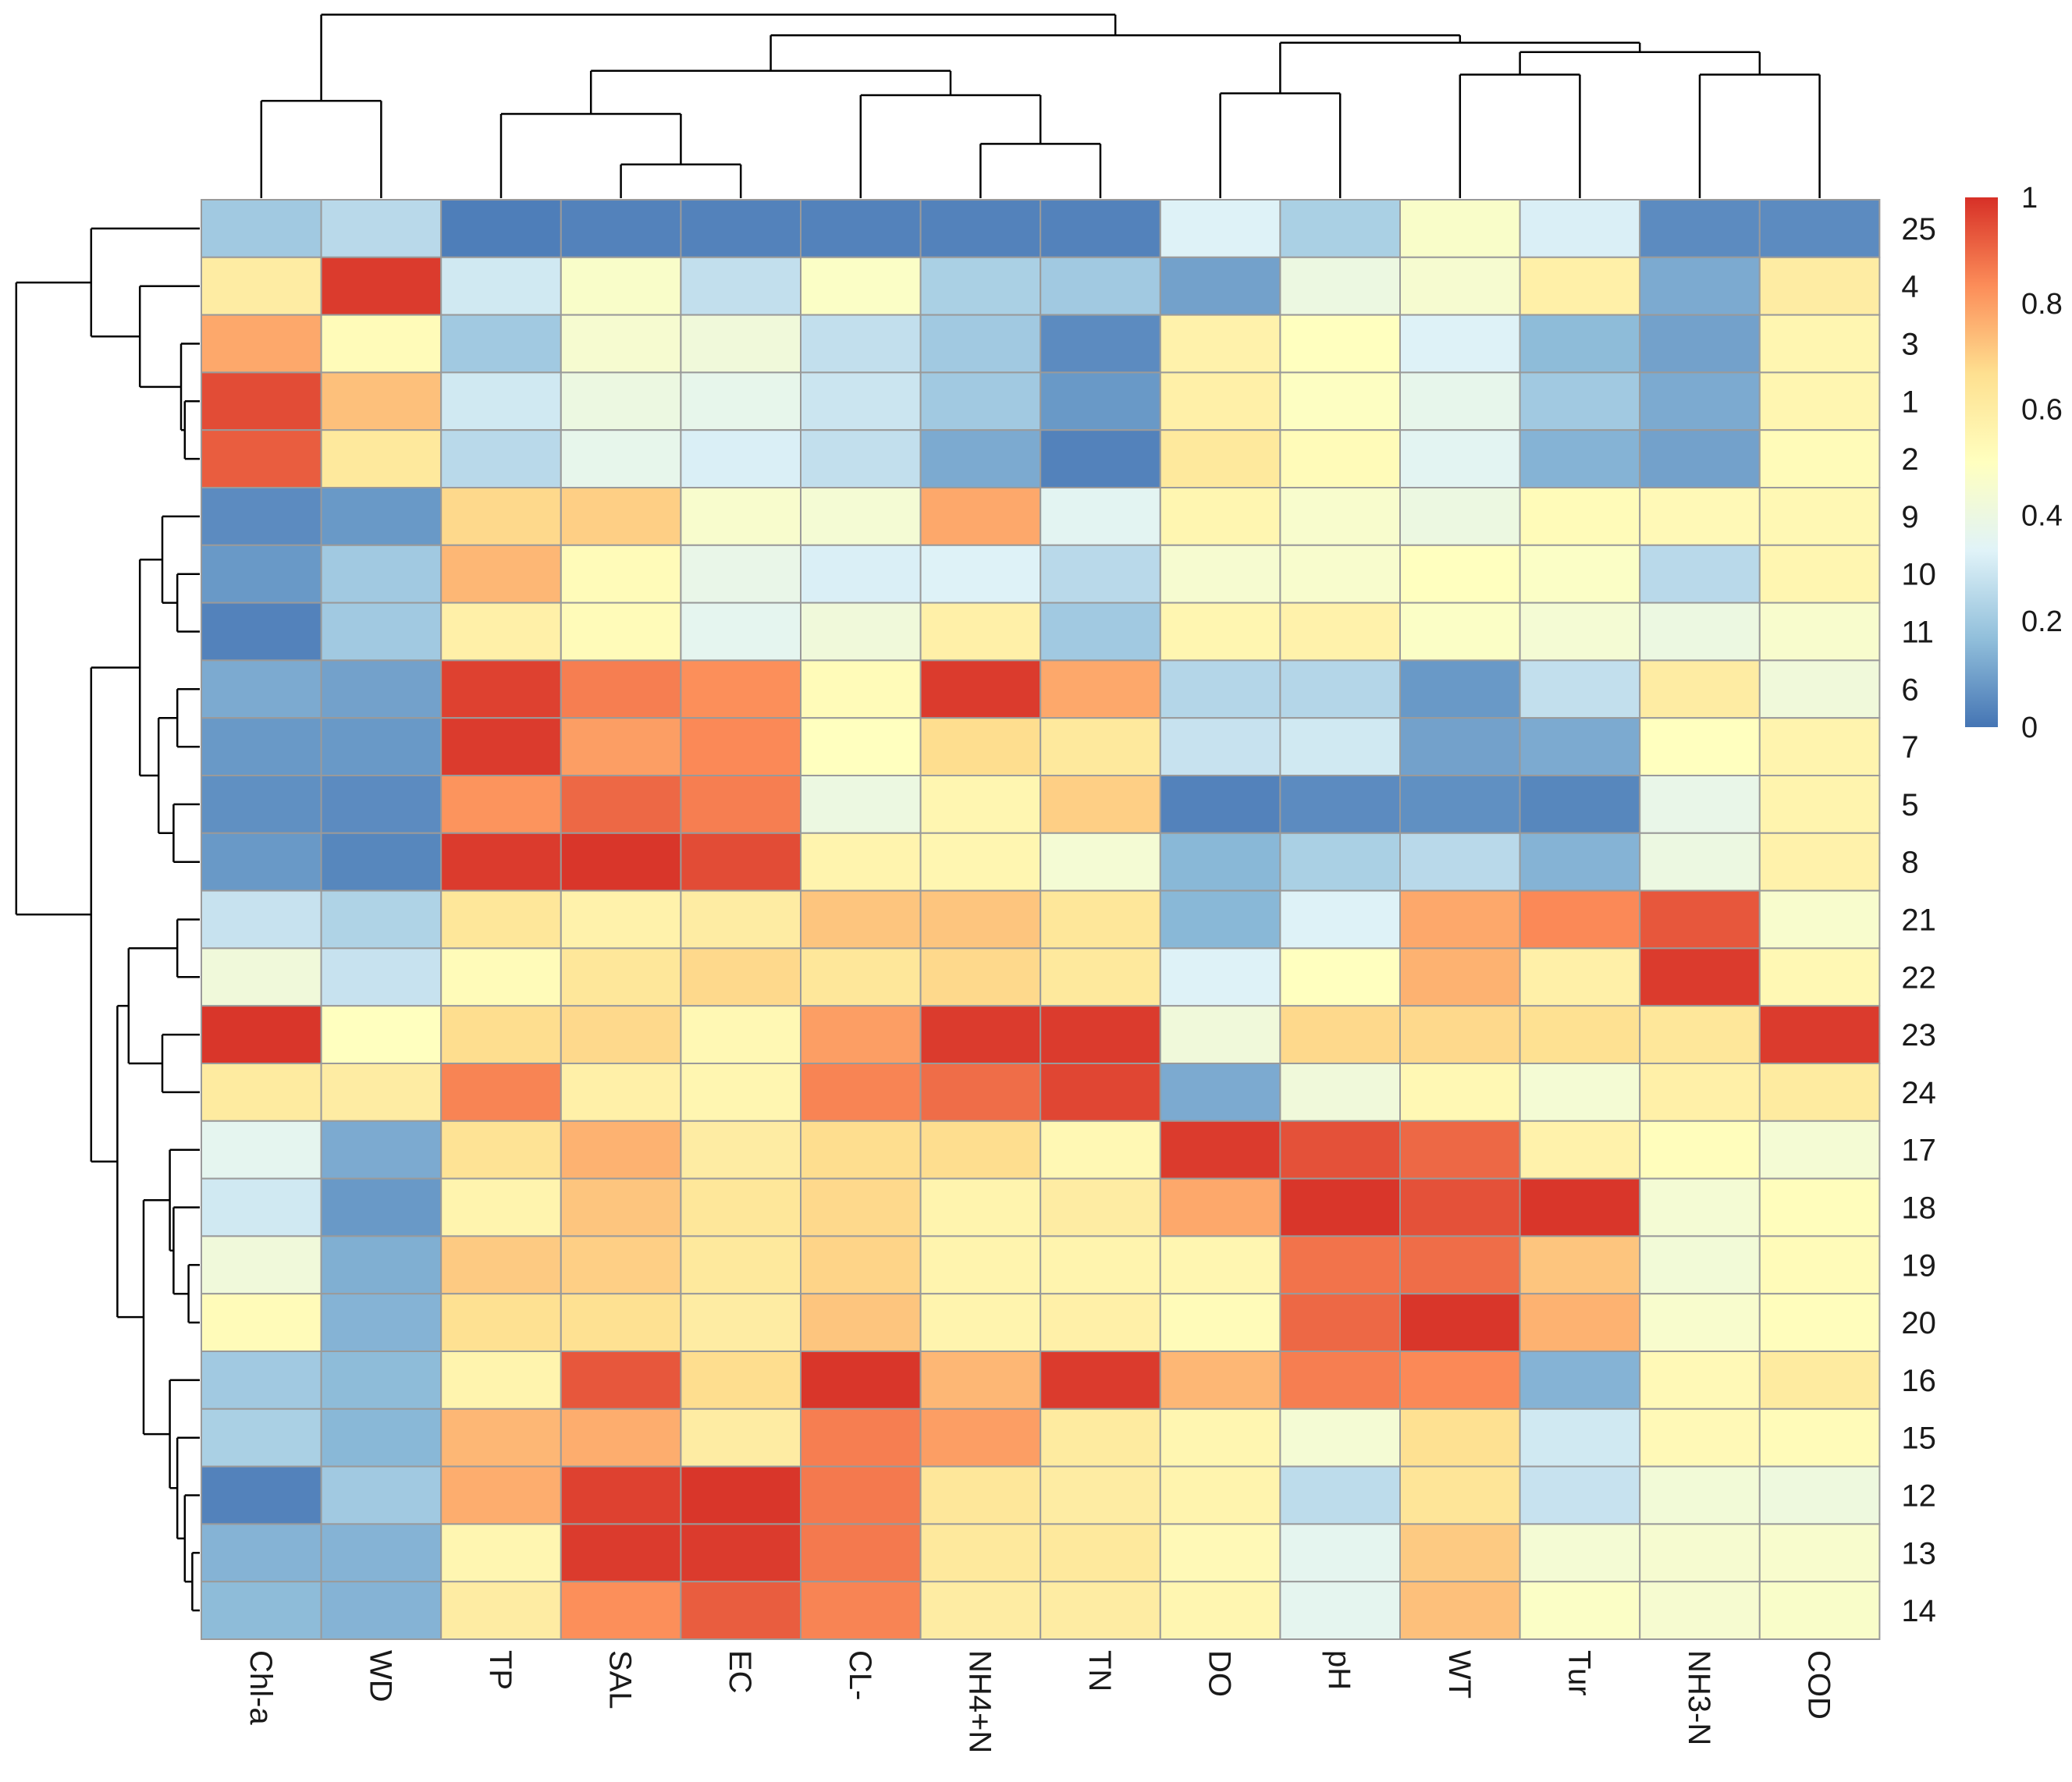 This screenshot has height=1782, width=2072. Describe the element at coordinates (381, 747) in the screenshot. I see `heatmap-cell-7-WD` at that location.